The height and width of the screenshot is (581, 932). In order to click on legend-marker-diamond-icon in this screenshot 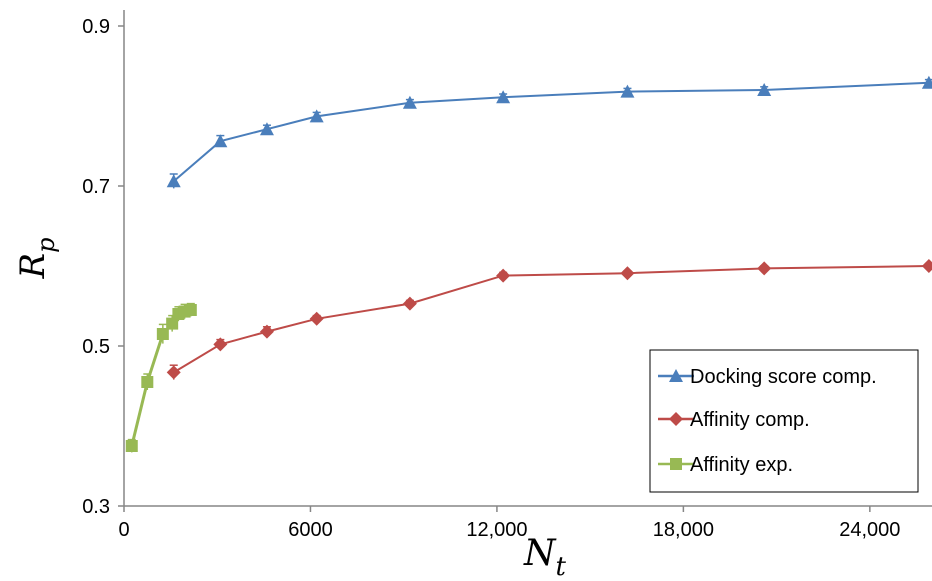, I will do `click(676, 419)`.